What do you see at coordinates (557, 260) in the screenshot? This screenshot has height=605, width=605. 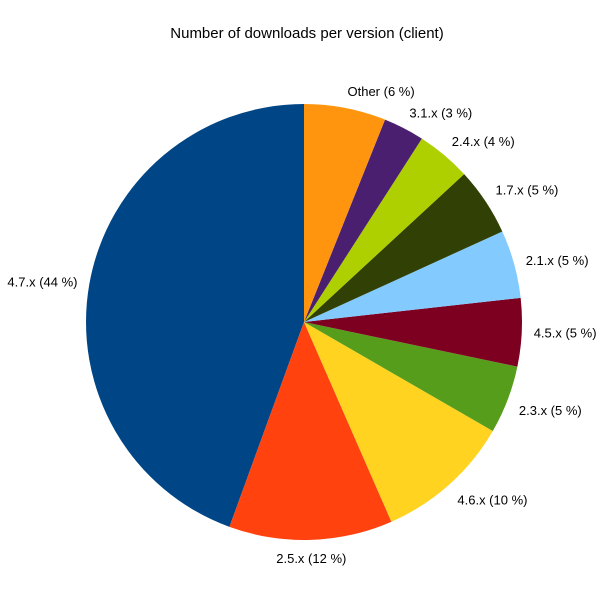 I see `pie-2-1-x-label: 2.1.x (5 %)` at bounding box center [557, 260].